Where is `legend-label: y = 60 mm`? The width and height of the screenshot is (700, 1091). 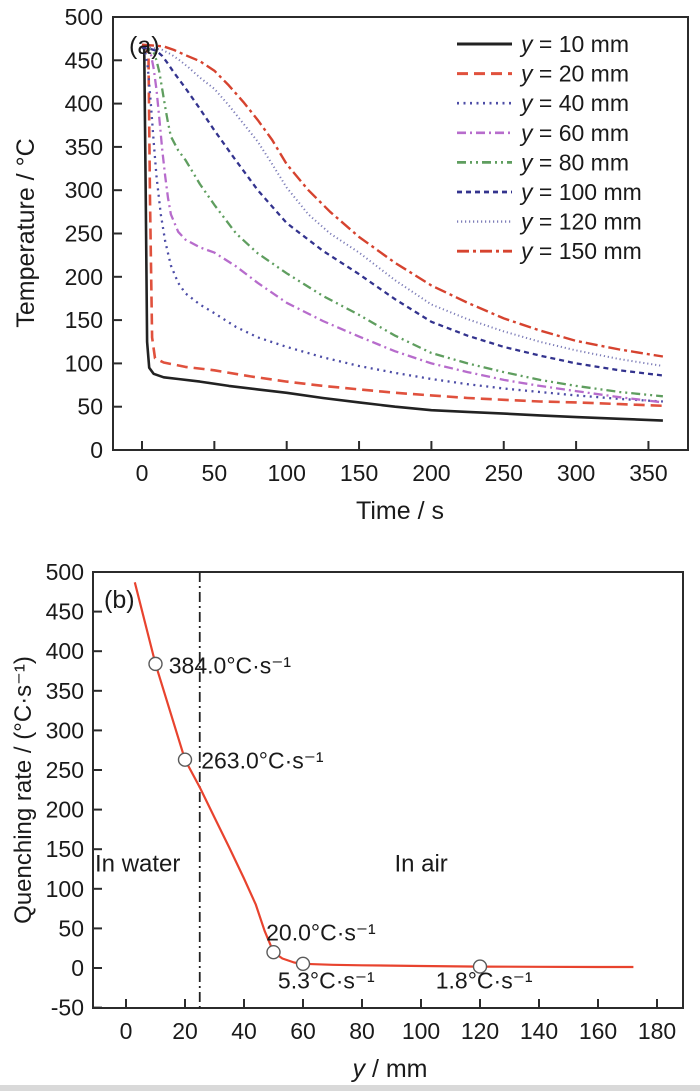 legend-label: y = 60 mm is located at coordinates (574, 133).